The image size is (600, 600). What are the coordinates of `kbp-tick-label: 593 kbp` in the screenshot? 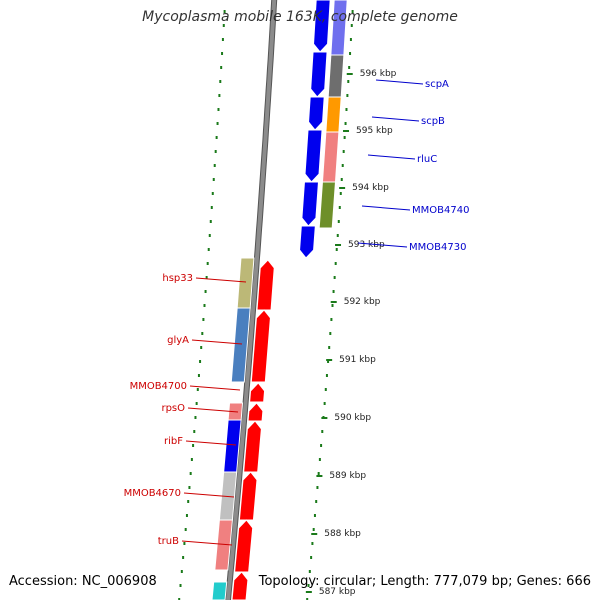 It's located at (366, 245).